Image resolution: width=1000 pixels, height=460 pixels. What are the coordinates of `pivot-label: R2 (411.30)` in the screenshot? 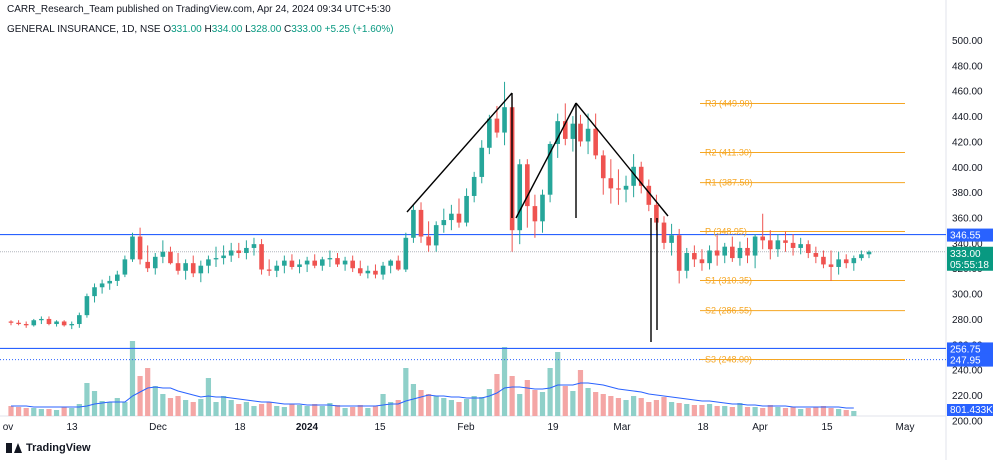 It's located at (728, 152).